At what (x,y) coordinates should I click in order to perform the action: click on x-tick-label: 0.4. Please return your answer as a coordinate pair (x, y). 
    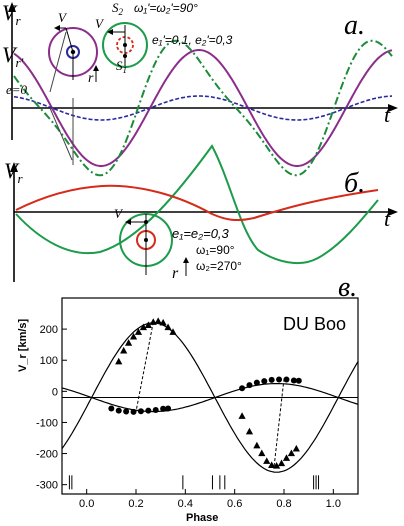
    Looking at the image, I should click on (185, 504).